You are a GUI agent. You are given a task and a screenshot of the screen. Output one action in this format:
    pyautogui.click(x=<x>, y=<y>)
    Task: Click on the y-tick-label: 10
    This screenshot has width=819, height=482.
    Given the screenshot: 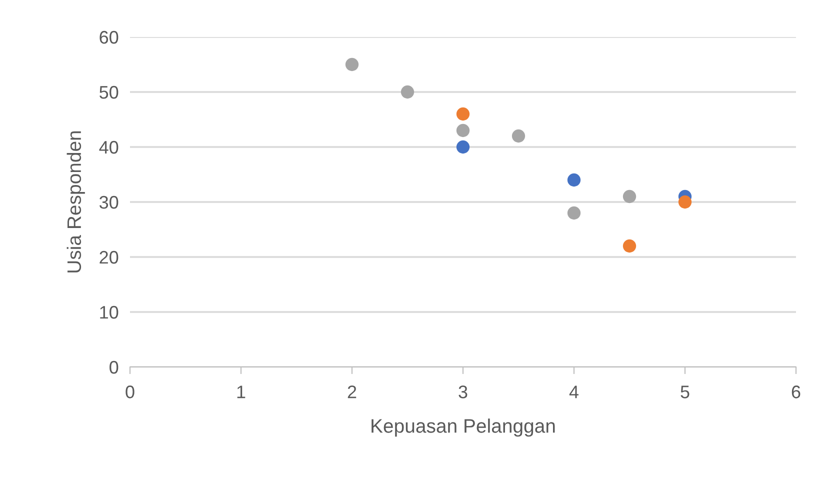 What is the action you would take?
    pyautogui.click(x=109, y=312)
    